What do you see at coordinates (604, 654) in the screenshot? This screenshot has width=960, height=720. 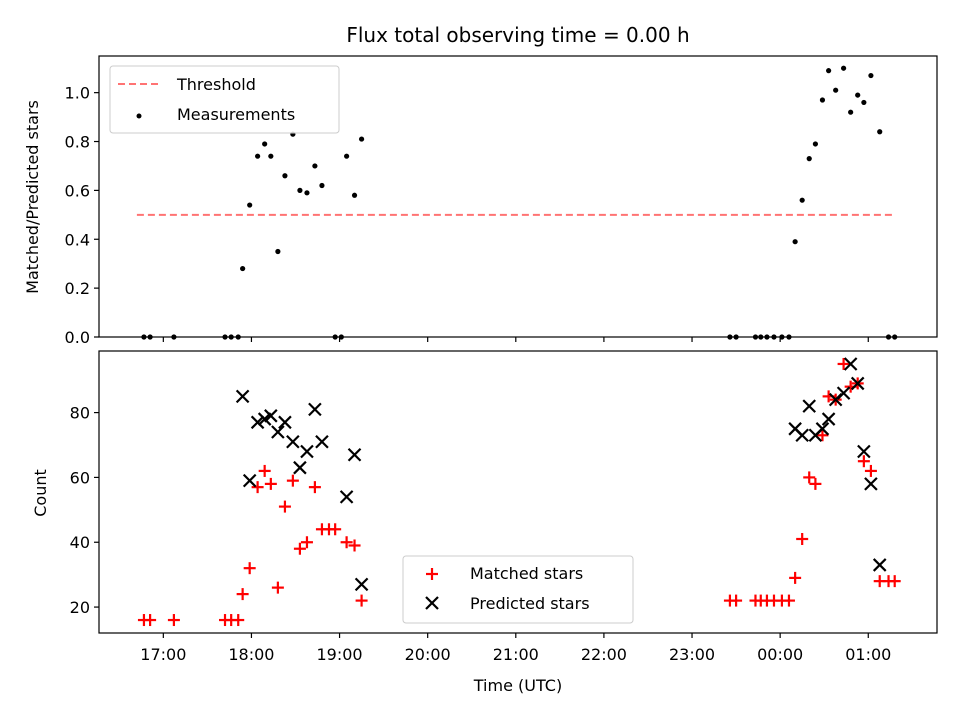 I see `count-x-tick-label: 22:00` at bounding box center [604, 654].